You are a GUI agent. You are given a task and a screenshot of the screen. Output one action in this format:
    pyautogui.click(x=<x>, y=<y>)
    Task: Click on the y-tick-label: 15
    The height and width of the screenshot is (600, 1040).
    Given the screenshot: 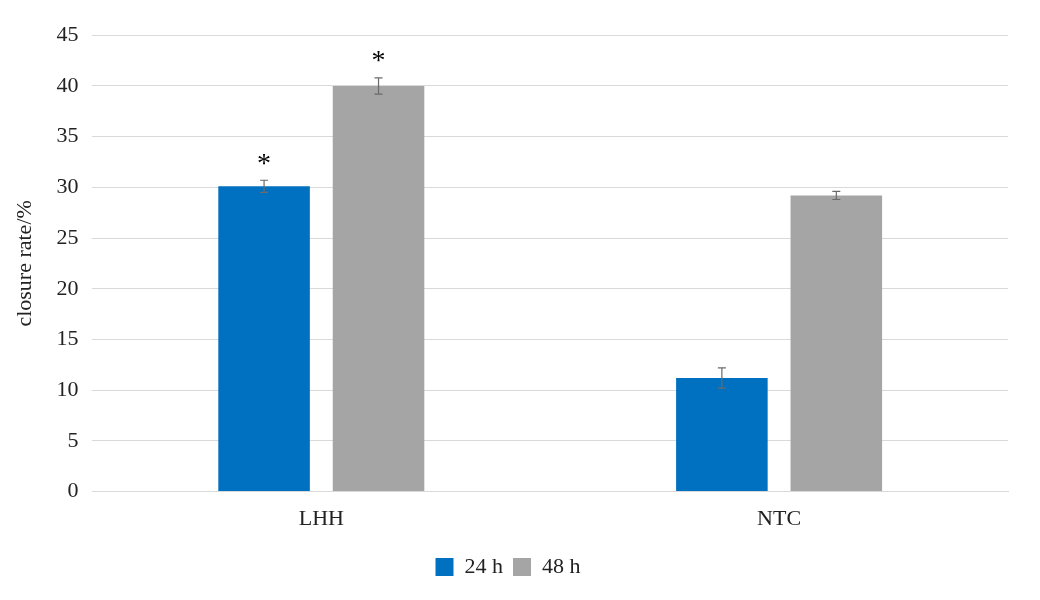 What is the action you would take?
    pyautogui.click(x=67, y=338)
    